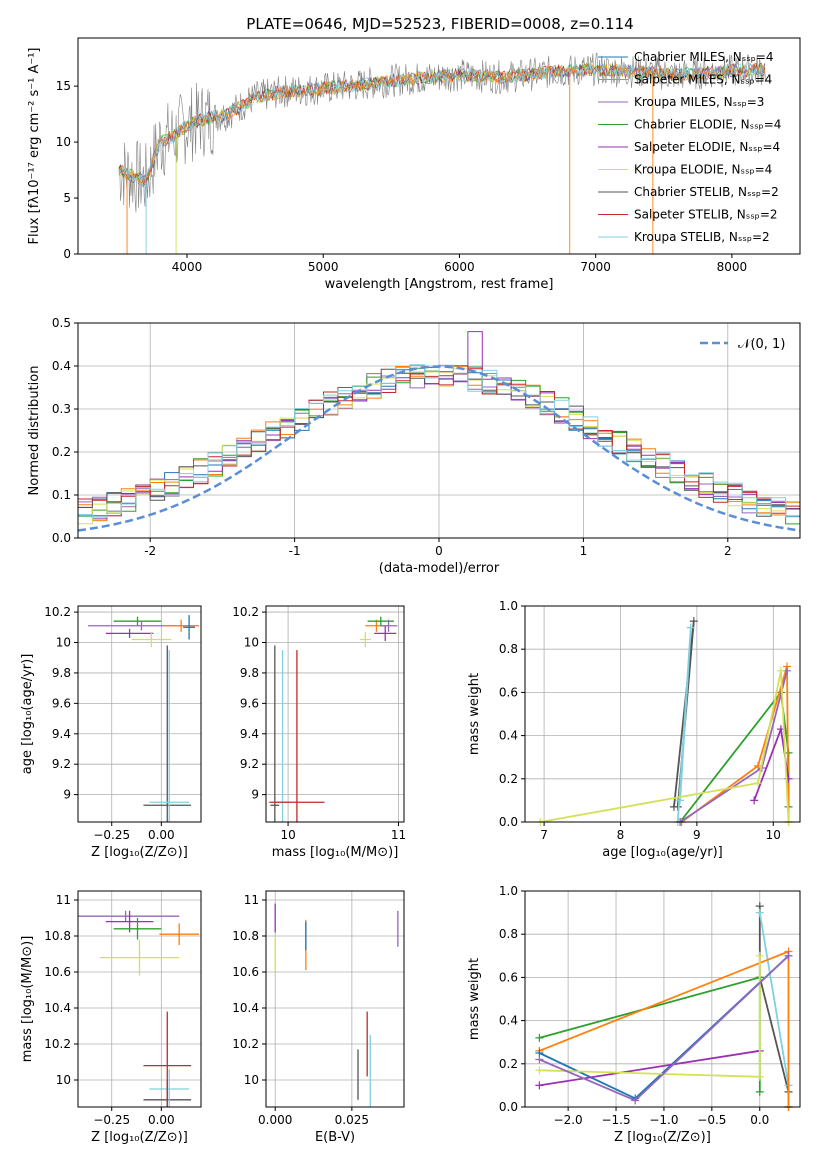  I want to click on x-tick-label: −0.5, so click(711, 1120).